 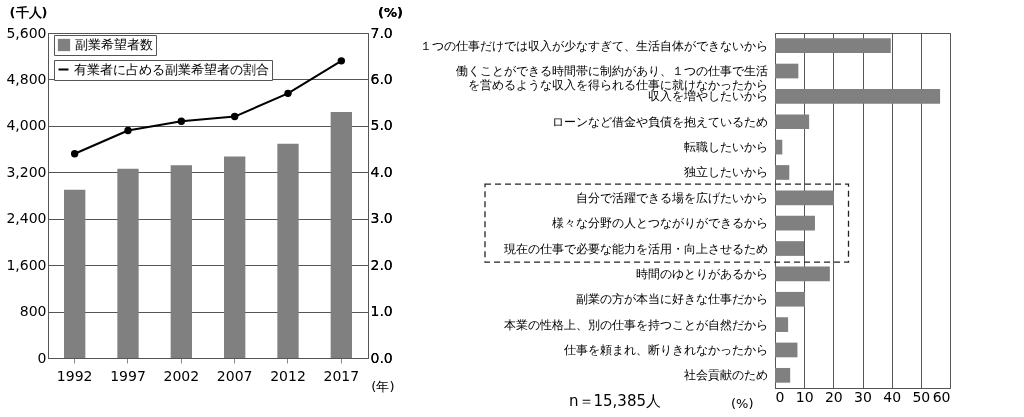 I want to click on y2-tick-label: 7.0, so click(x=381, y=32).